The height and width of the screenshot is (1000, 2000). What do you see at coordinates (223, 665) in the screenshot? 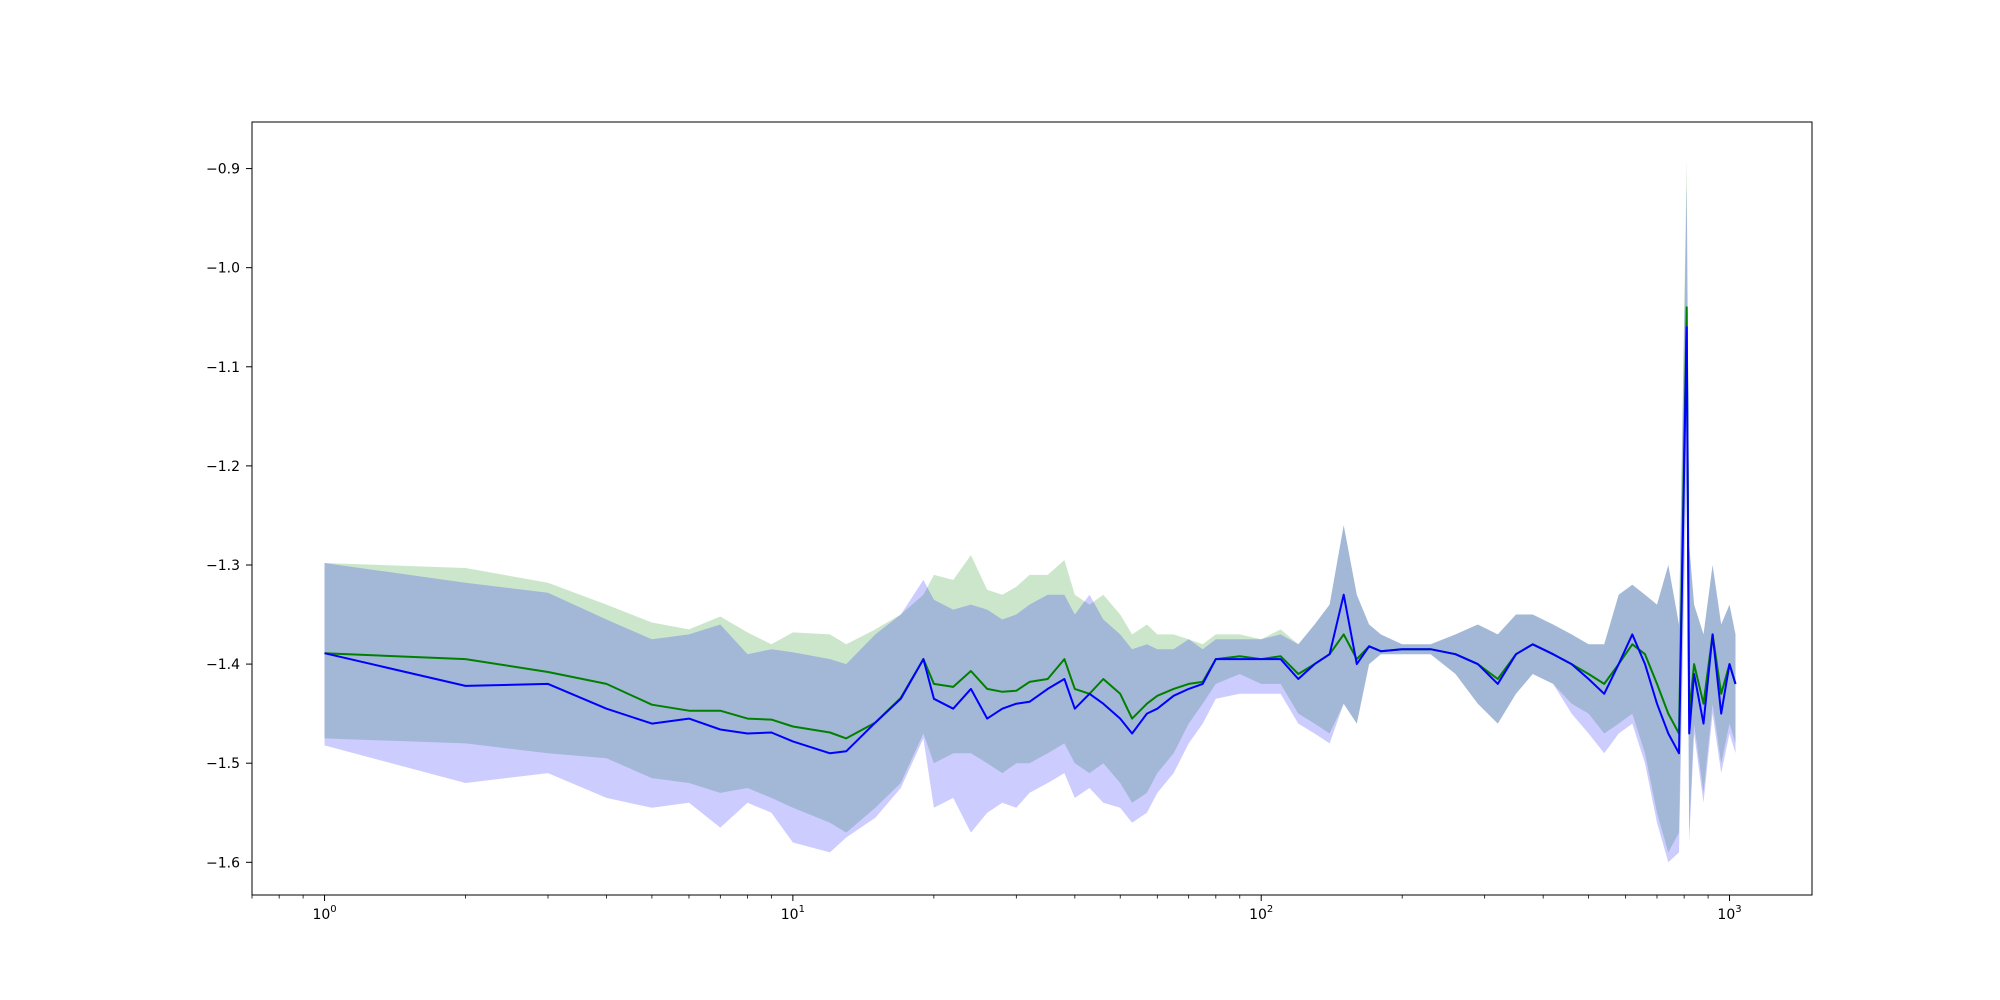
I see `y-tick-label: −1.4` at bounding box center [223, 665].